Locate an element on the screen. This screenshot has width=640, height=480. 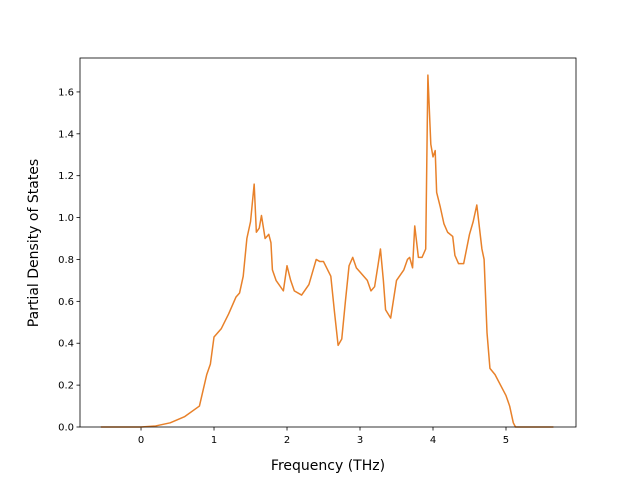
y-tick-label: 1.6 is located at coordinates (66, 92).